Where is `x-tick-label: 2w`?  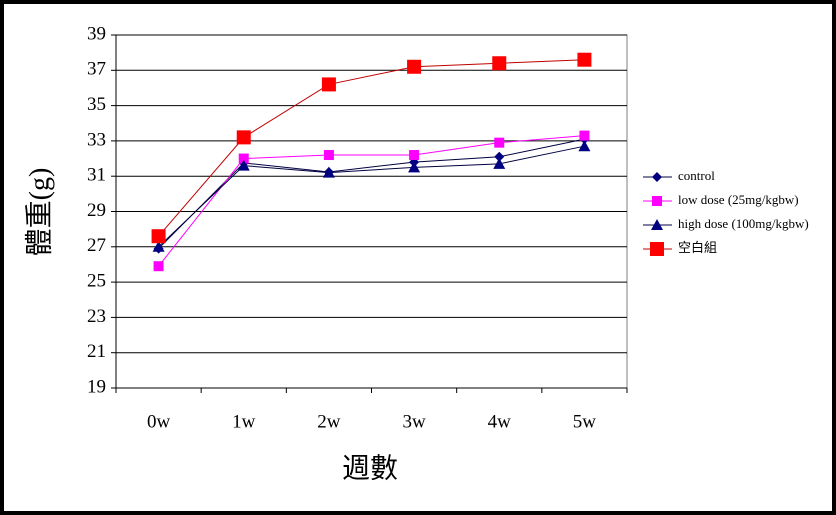
x-tick-label: 2w is located at coordinates (329, 421).